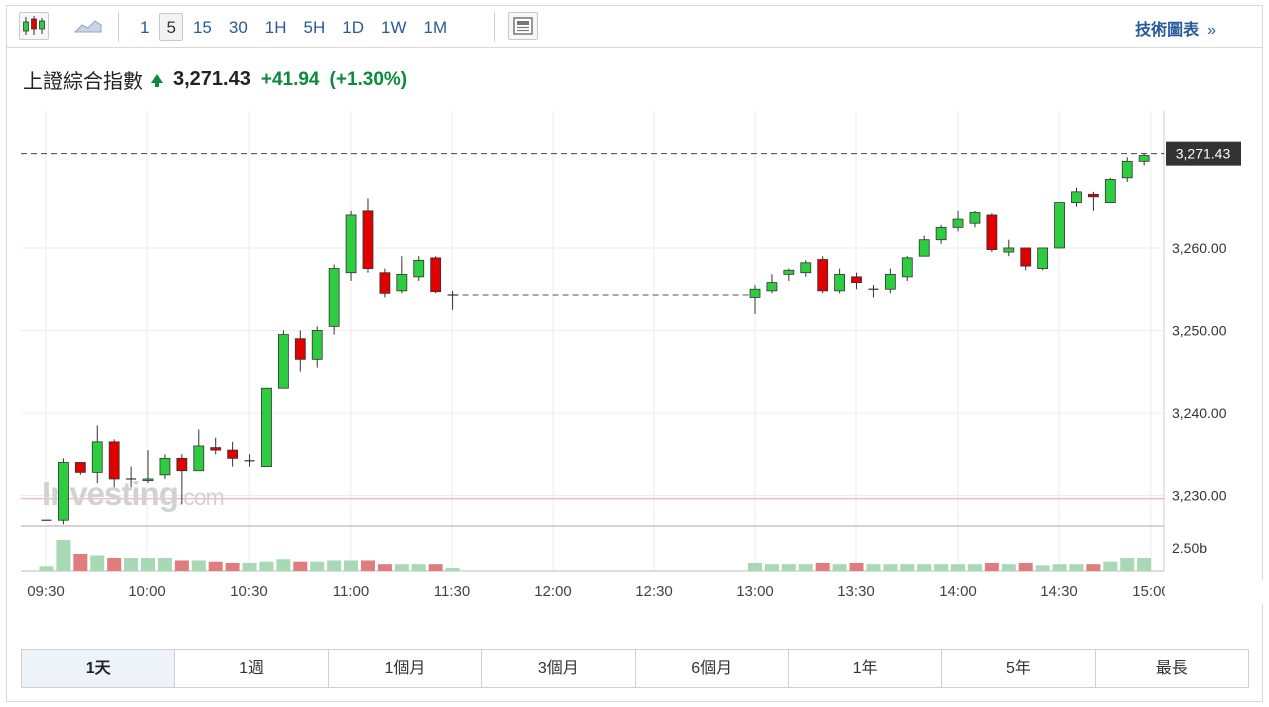 Image resolution: width=1269 pixels, height=707 pixels. What do you see at coordinates (212, 79) in the screenshot?
I see `last-price: 3,271.43` at bounding box center [212, 79].